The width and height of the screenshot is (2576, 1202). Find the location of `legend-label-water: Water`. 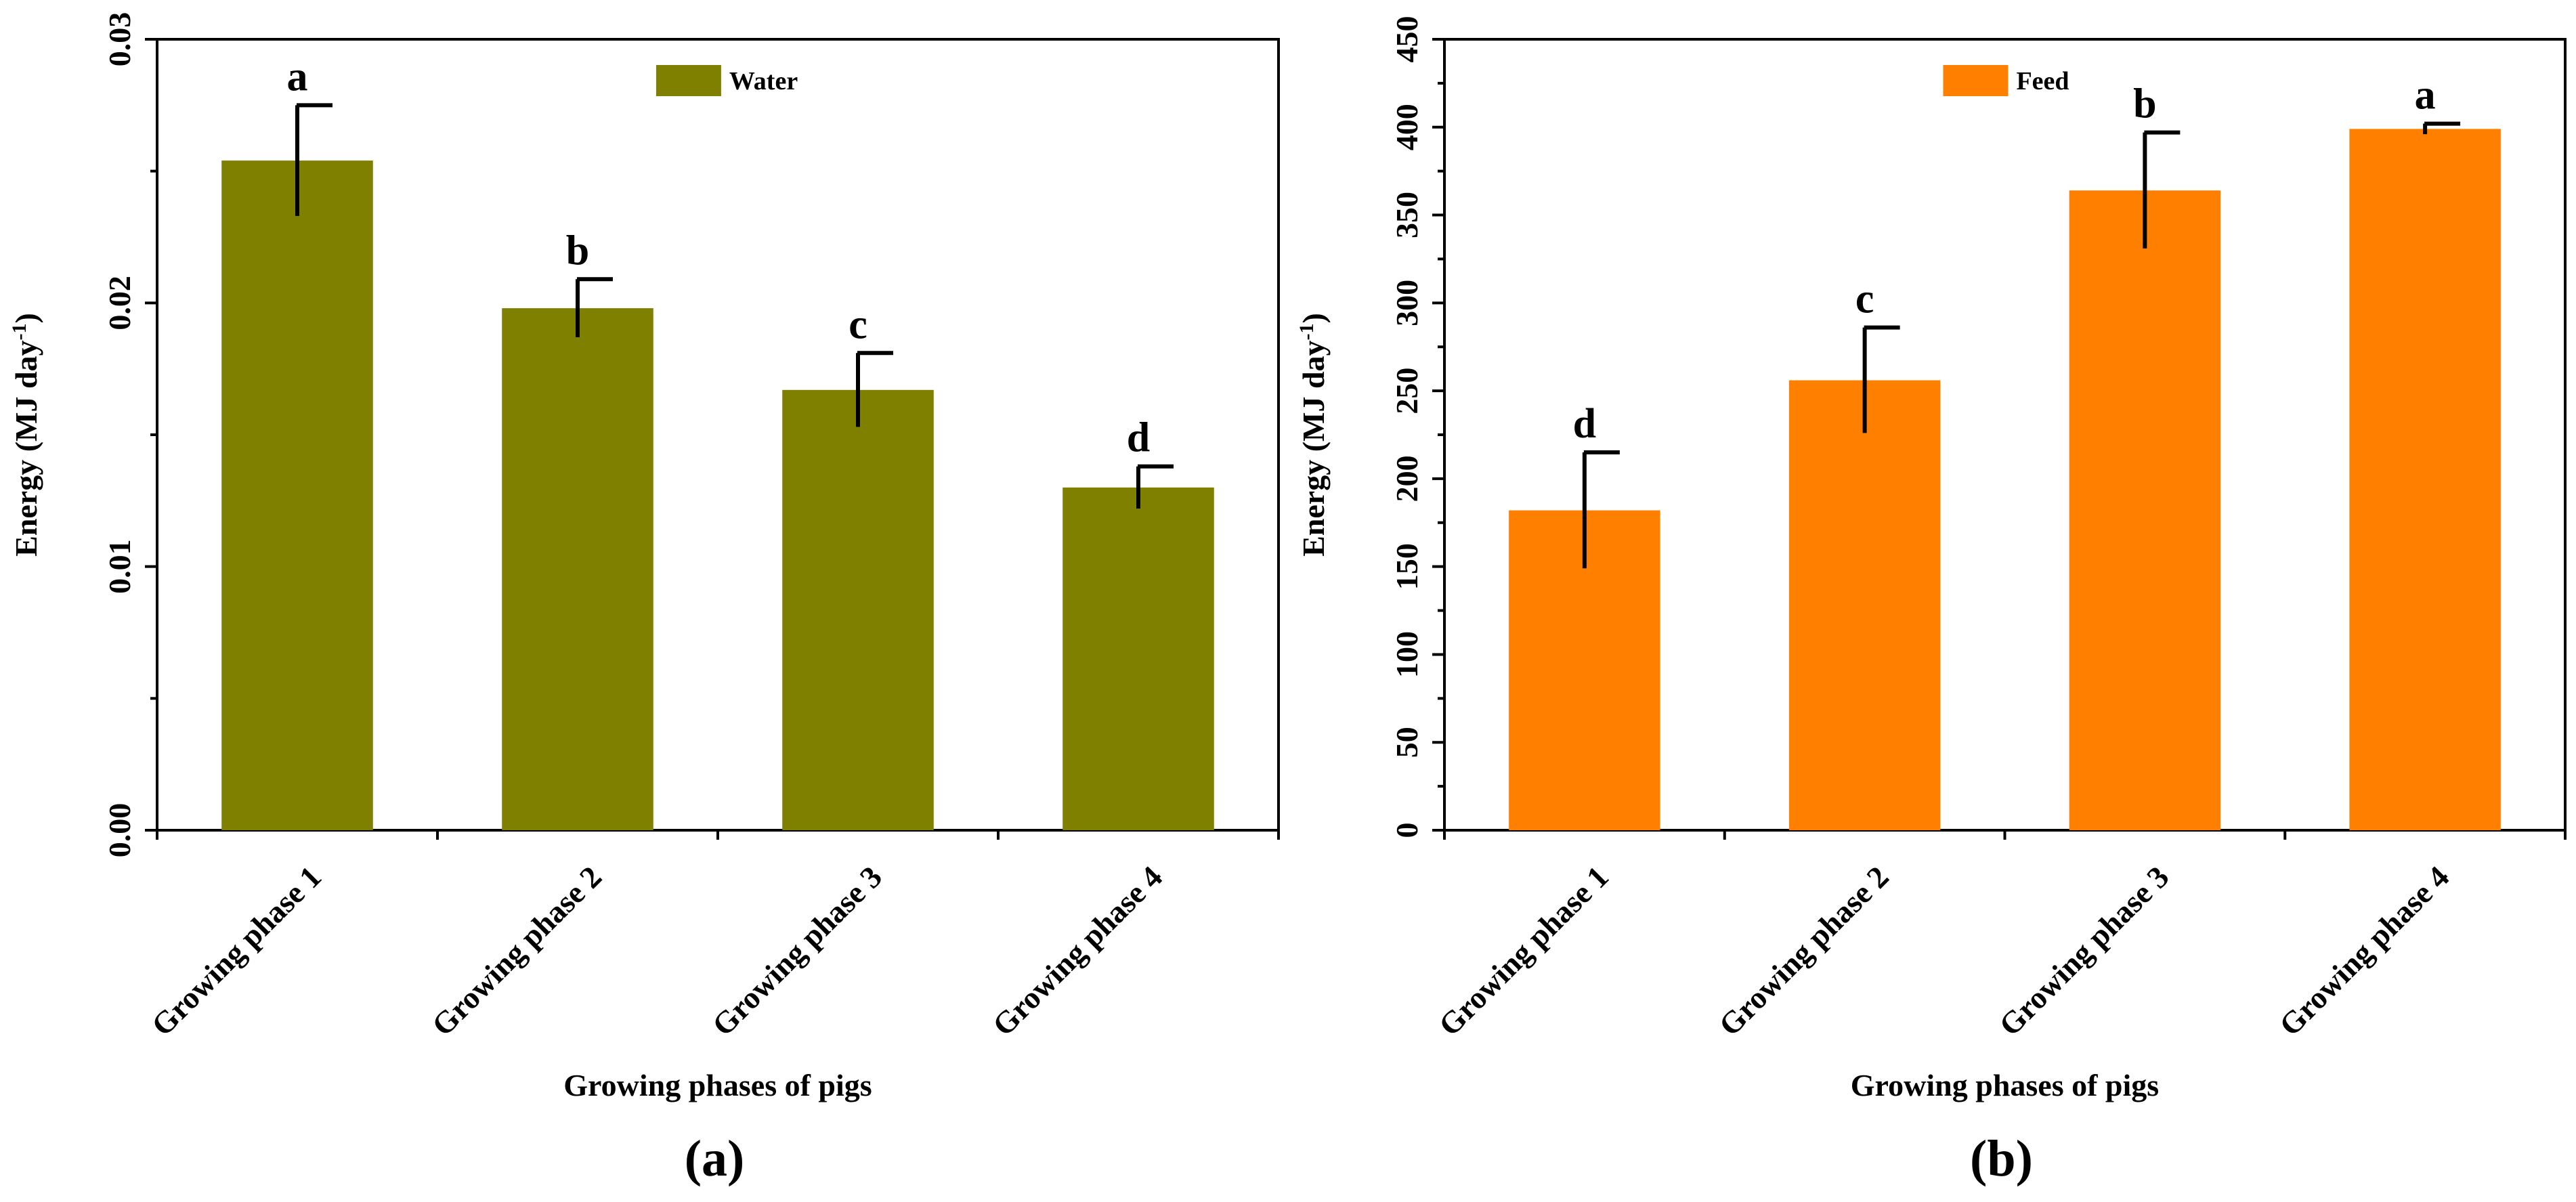

legend-label-water: Water is located at coordinates (763, 81).